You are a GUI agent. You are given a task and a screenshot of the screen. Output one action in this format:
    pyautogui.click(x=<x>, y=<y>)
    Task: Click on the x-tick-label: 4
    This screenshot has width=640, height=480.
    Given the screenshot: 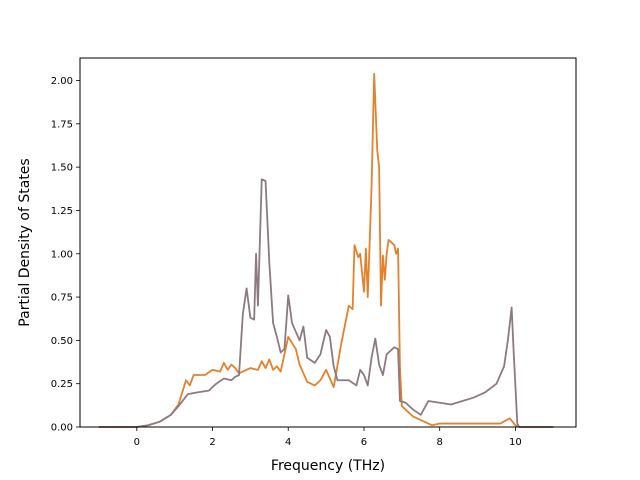 What is the action you would take?
    pyautogui.click(x=288, y=442)
    